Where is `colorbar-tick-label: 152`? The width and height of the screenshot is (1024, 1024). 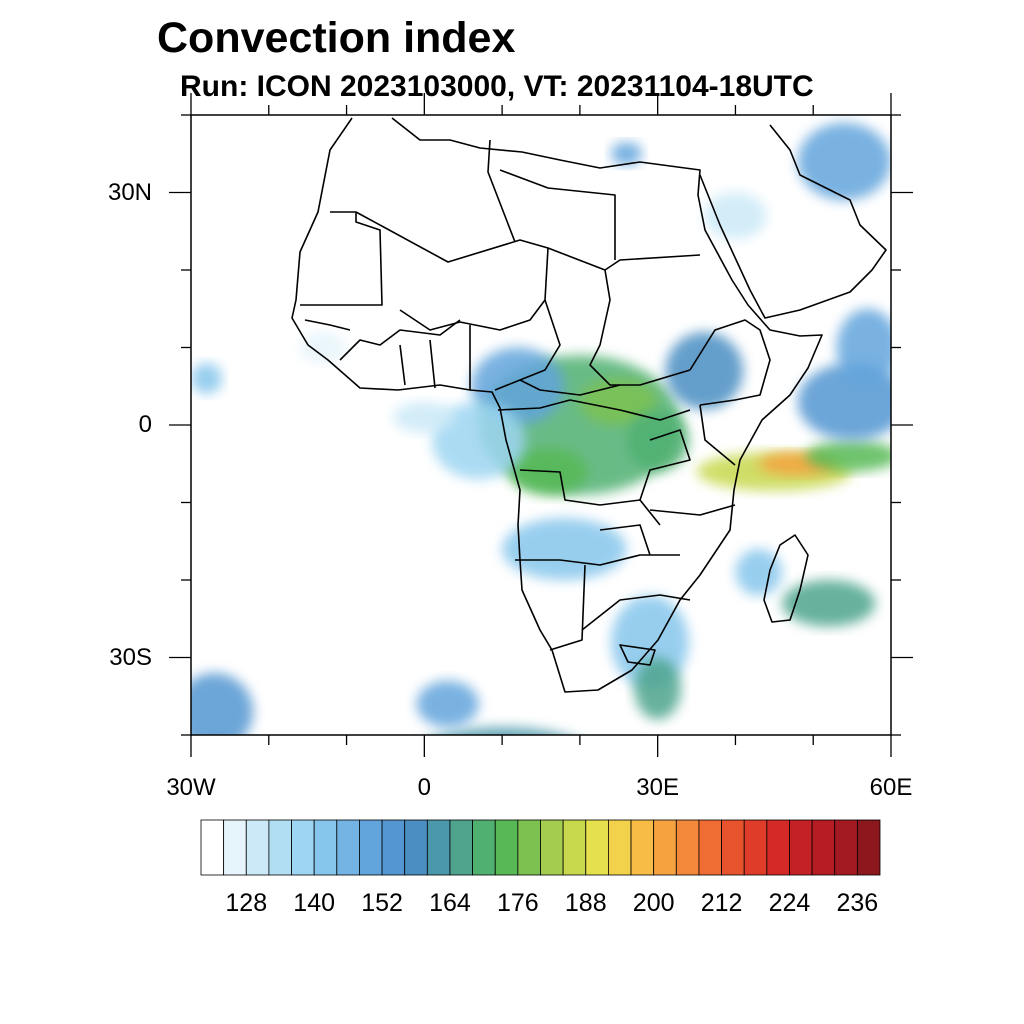
colorbar-tick-label: 152 is located at coordinates (382, 903).